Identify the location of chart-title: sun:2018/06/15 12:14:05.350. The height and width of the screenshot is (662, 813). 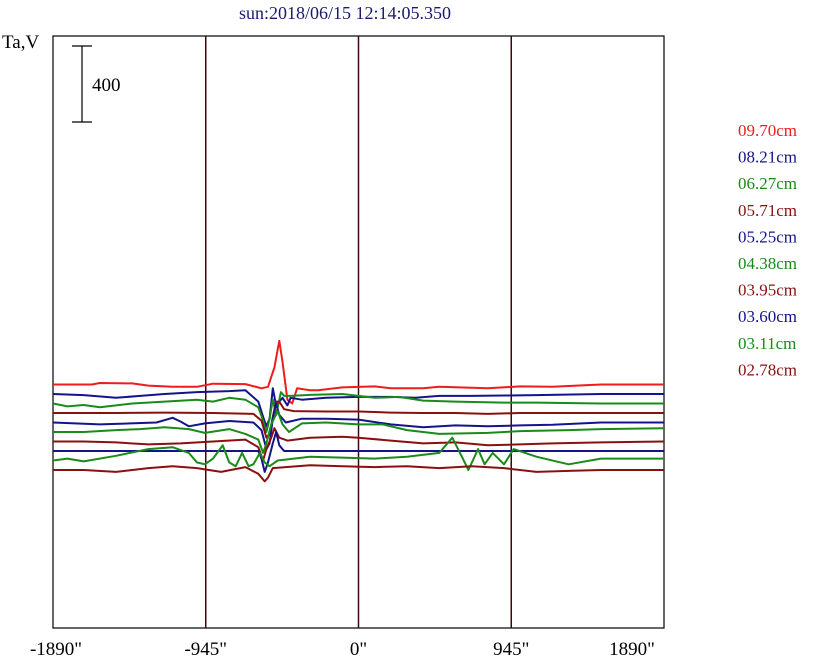
(345, 13).